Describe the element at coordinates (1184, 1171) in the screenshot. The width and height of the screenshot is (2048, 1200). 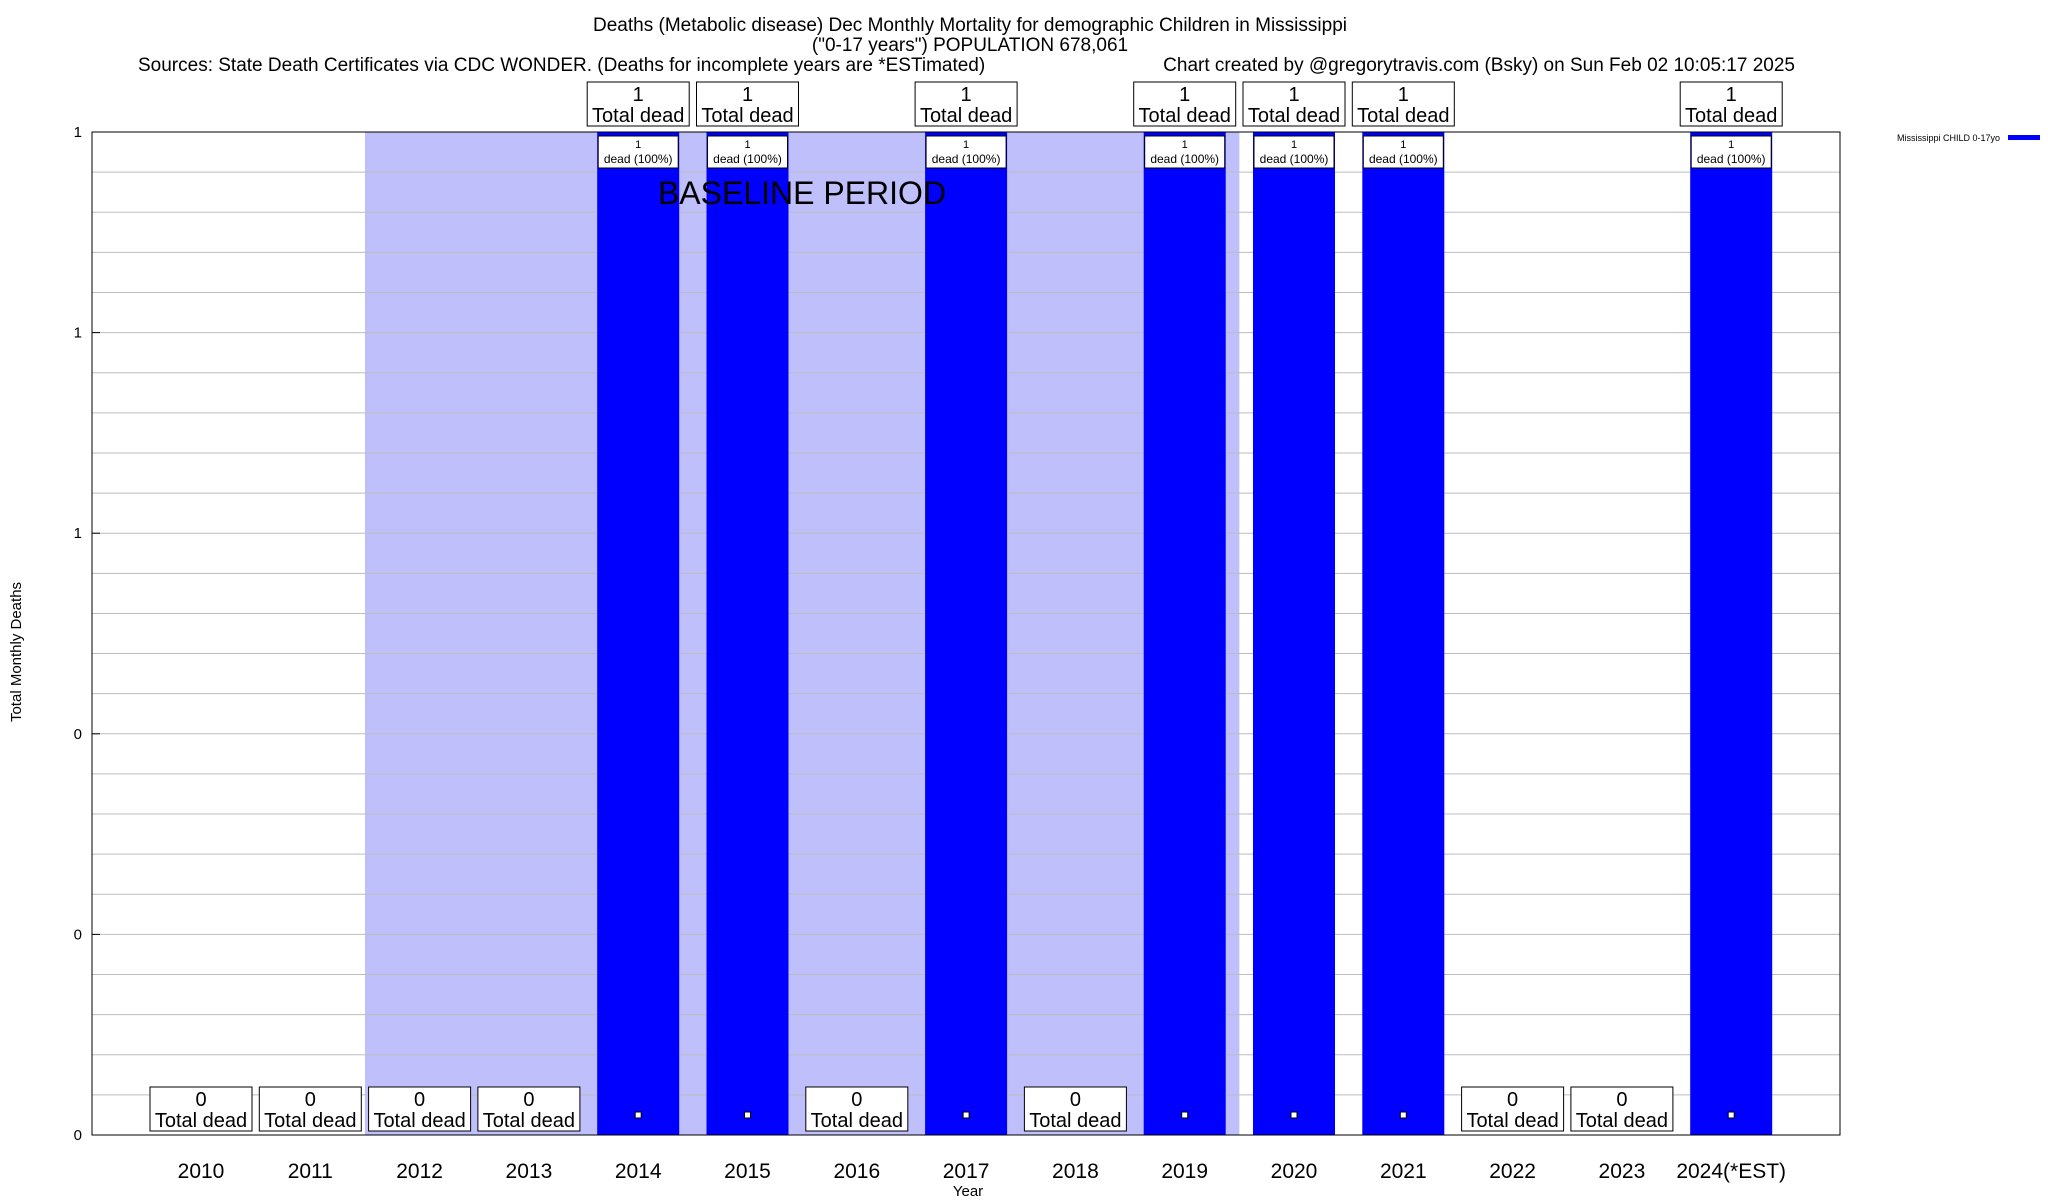
I see `x-tick-label: 2019` at that location.